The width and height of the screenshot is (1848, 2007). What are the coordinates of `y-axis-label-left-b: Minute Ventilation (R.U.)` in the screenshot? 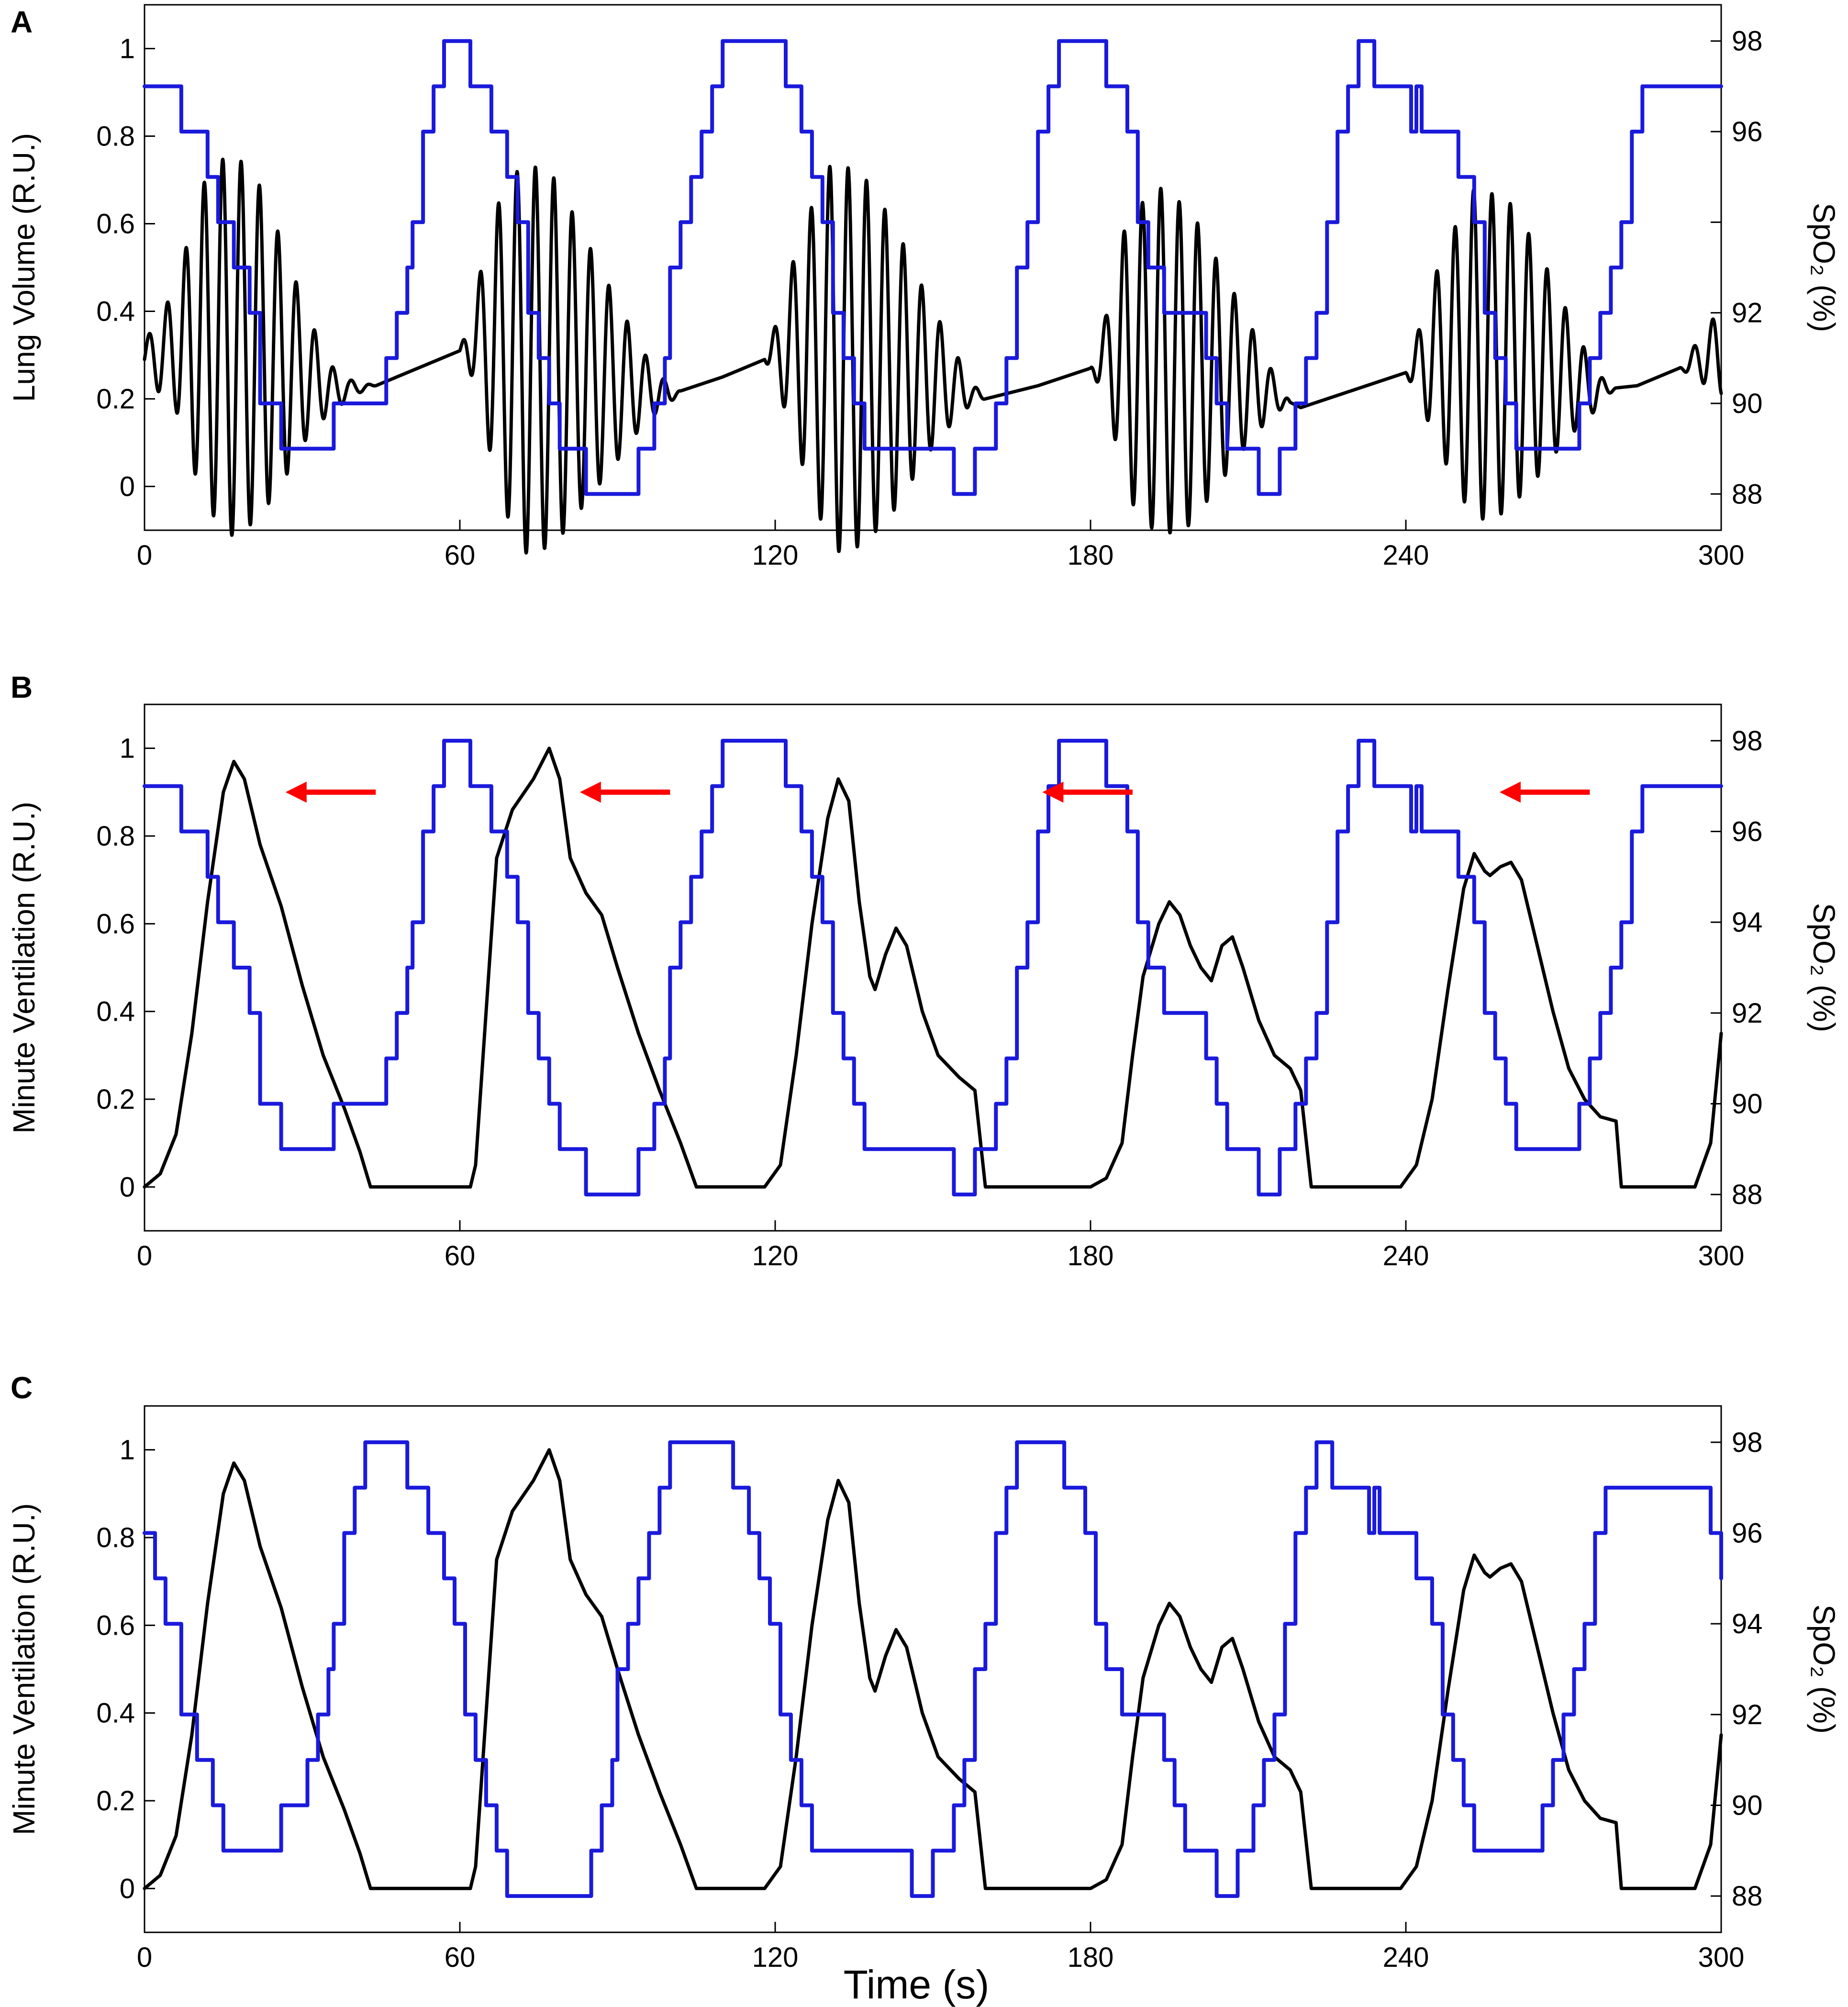 It's located at (24, 968).